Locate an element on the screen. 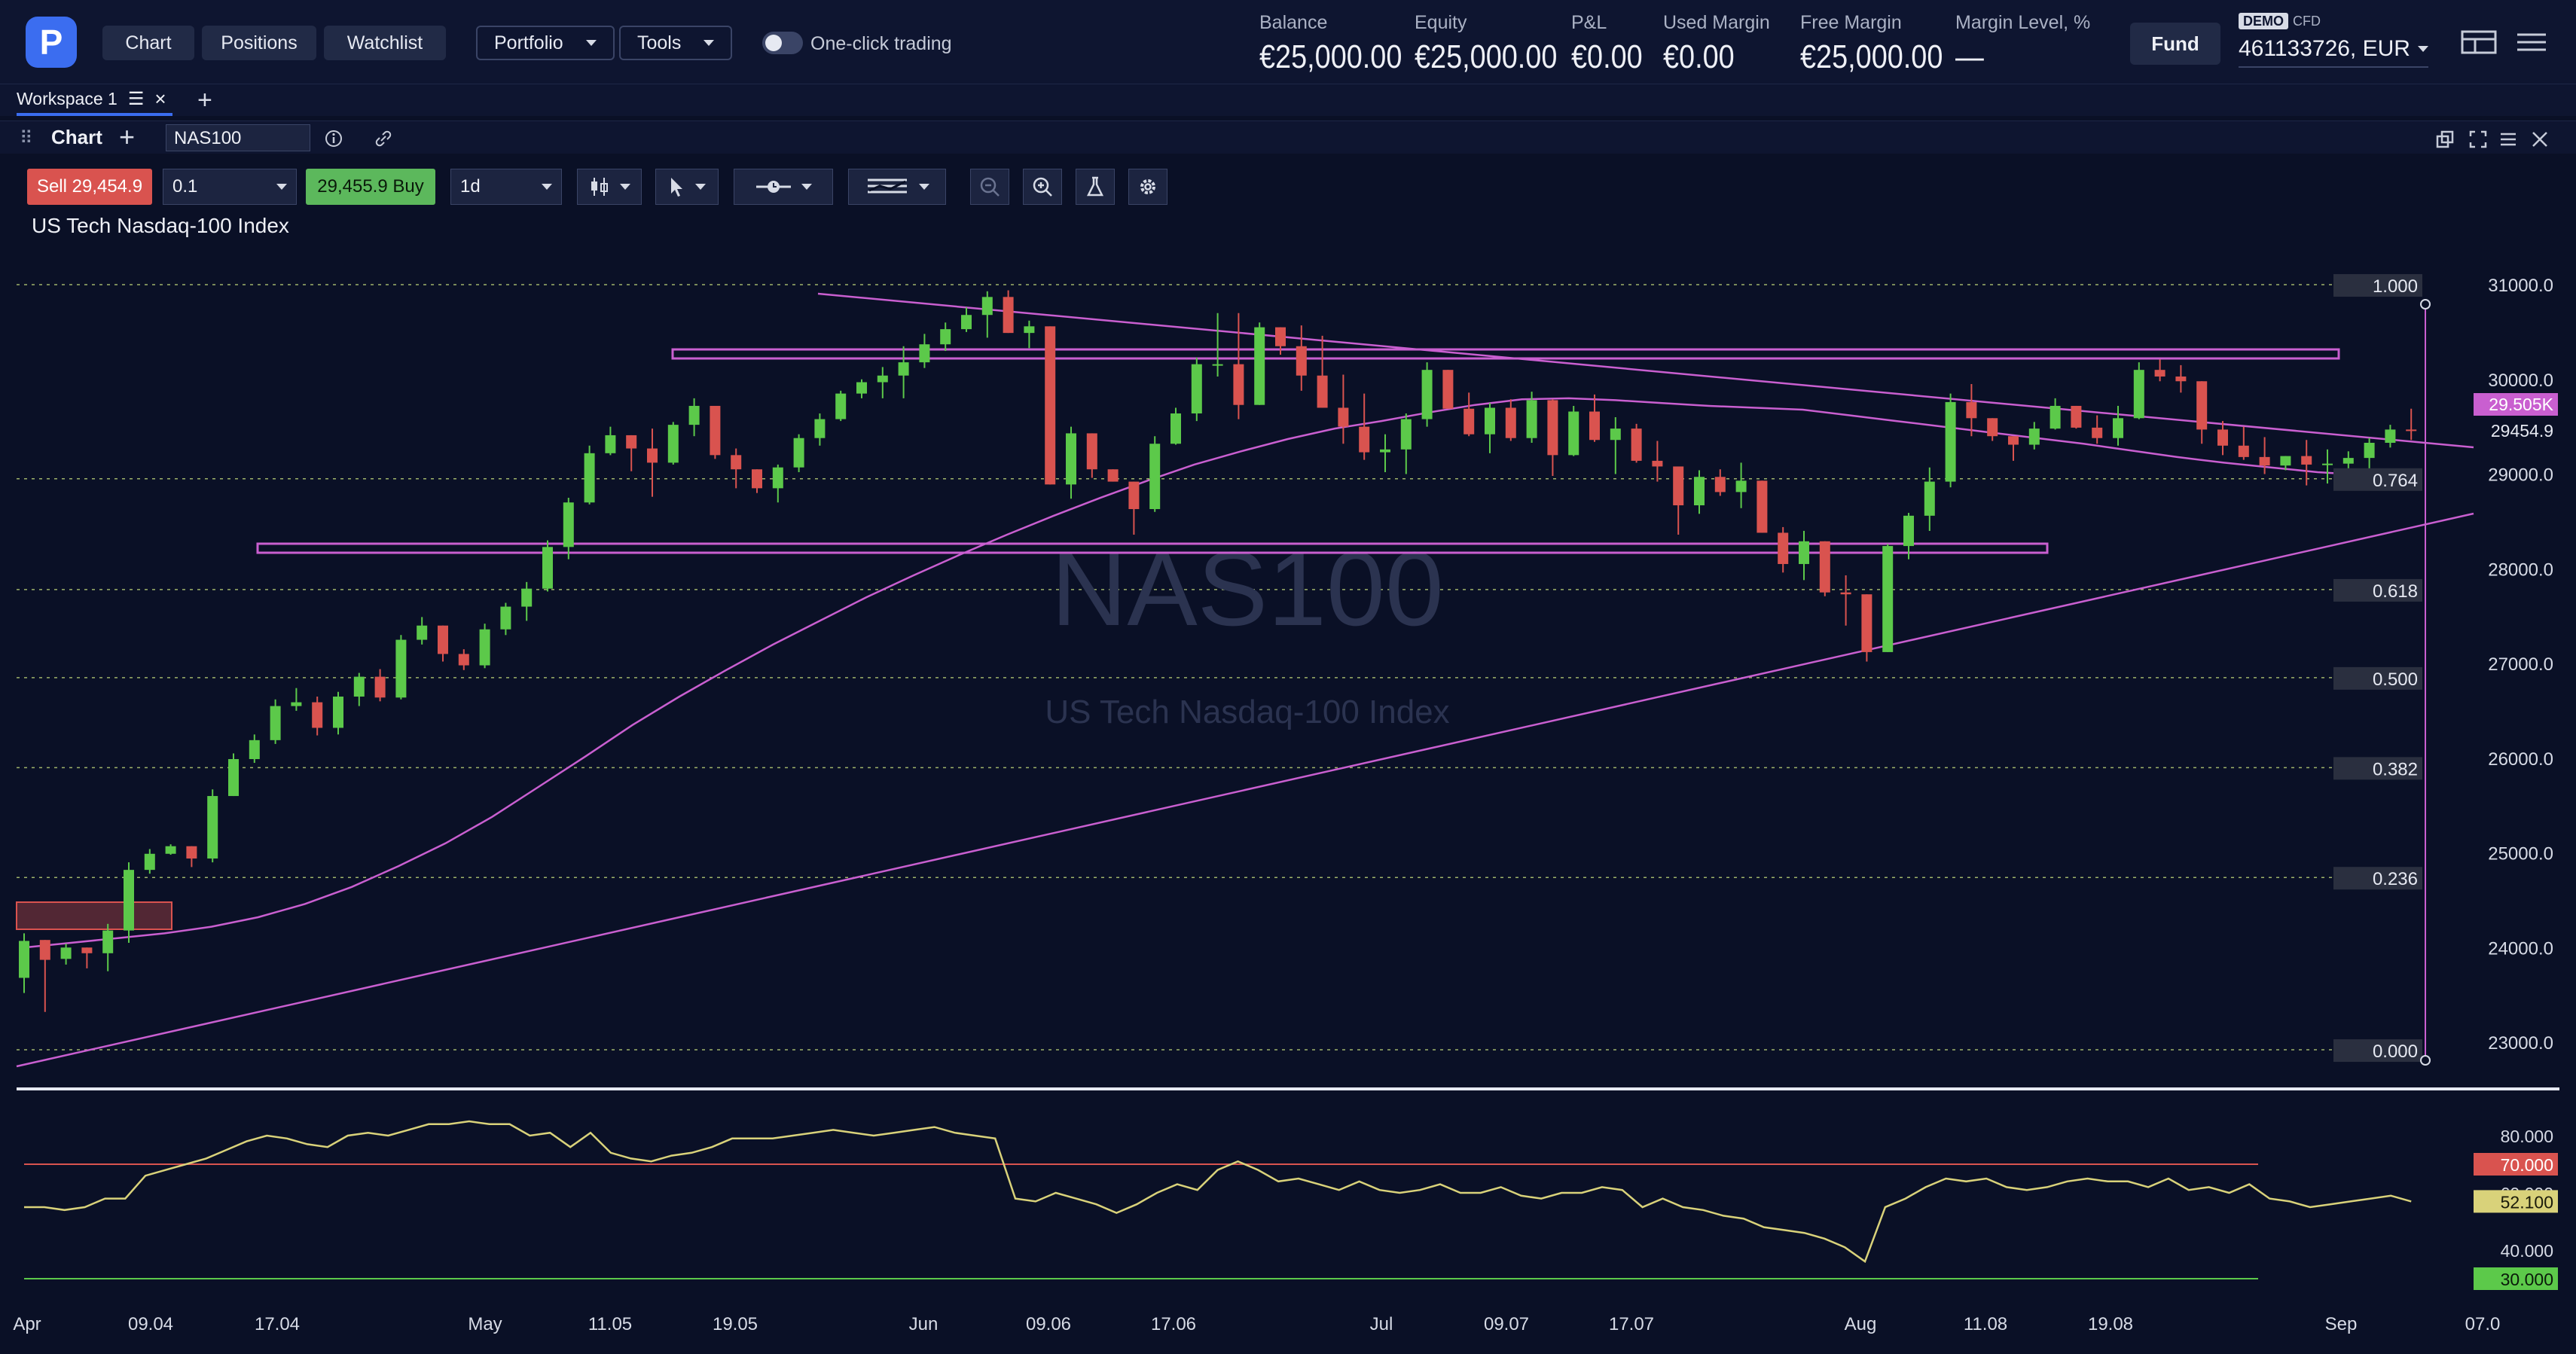 The width and height of the screenshot is (2576, 1354). account-id: 461133726, EUR is located at coordinates (2325, 48).